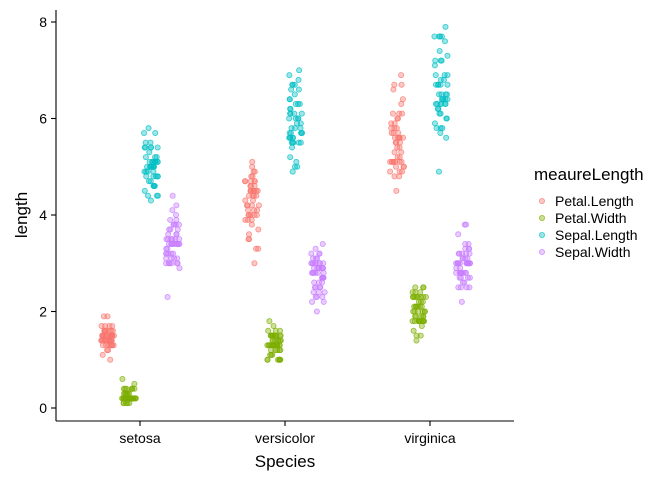 This screenshot has width=672, height=480. I want to click on y-ticks: 0 2 4 6 8, so click(47, 215).